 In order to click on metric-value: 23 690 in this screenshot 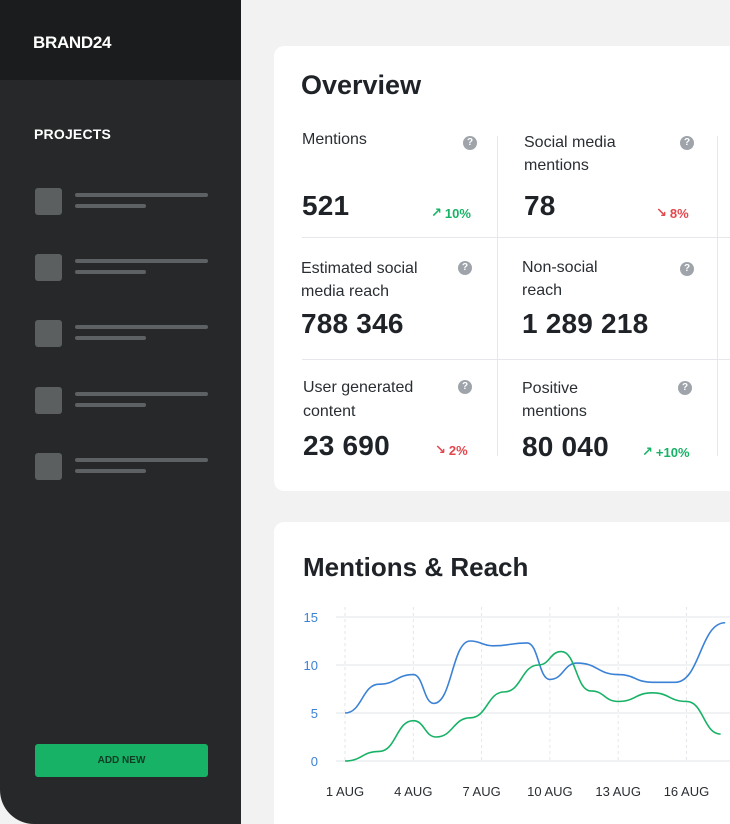, I will do `click(346, 445)`.